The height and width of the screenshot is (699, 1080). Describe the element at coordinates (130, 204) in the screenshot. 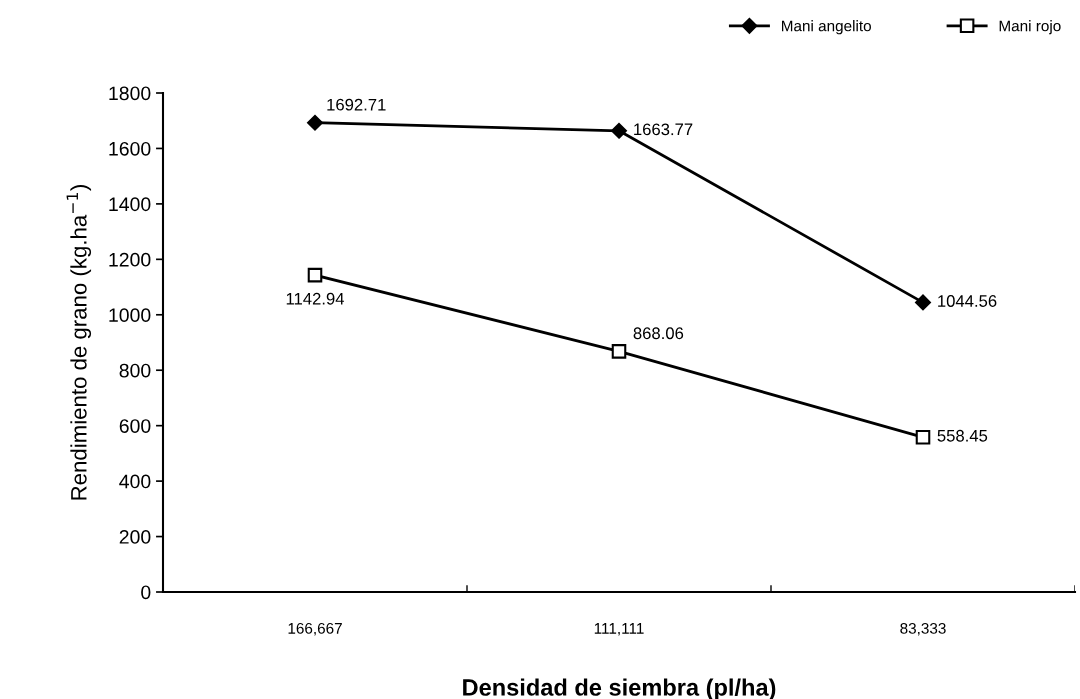

I see `y-tick-label: 1400` at that location.